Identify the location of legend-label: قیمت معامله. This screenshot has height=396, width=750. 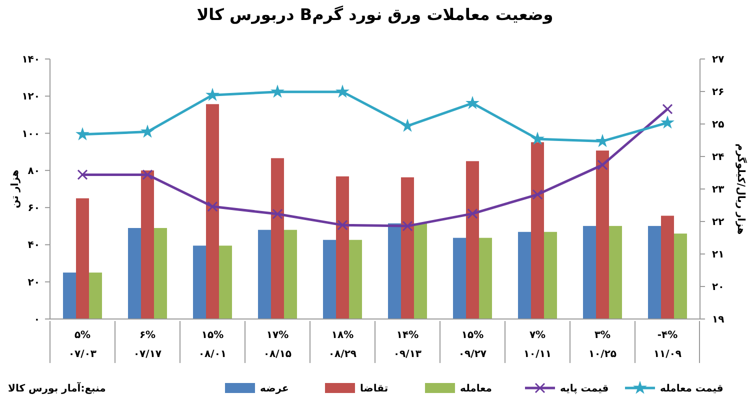
(692, 389).